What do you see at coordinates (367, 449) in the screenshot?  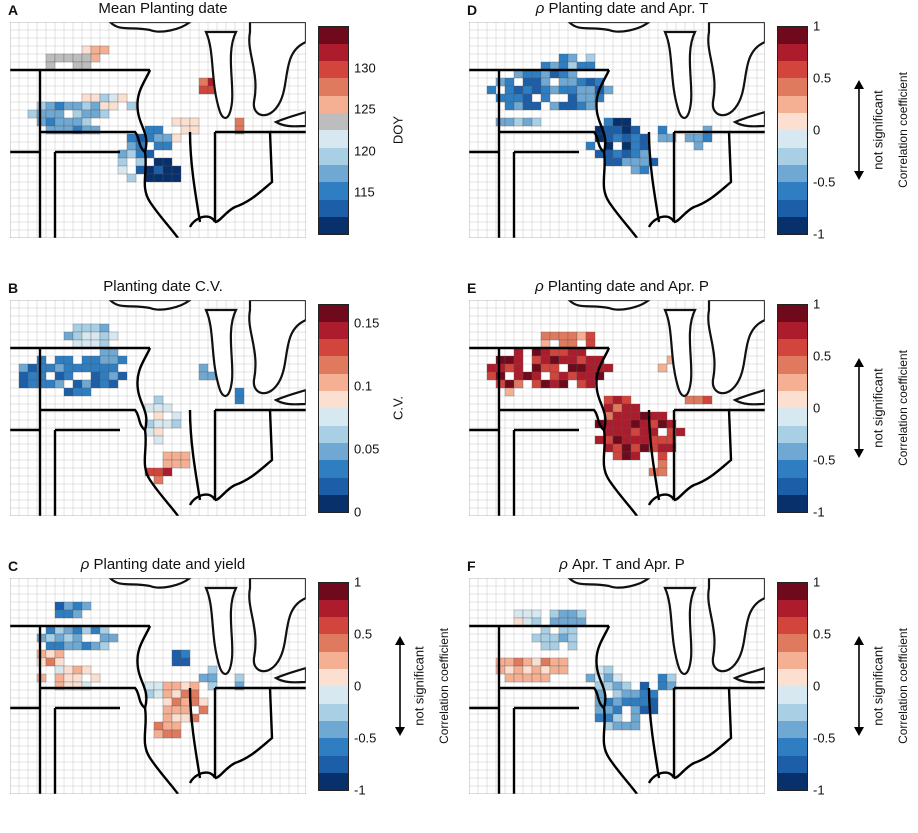 I see `colorbar-tick-label: 0.05` at bounding box center [367, 449].